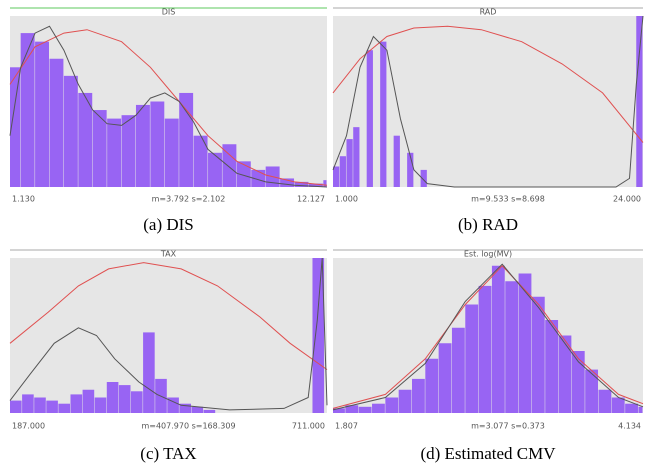 The width and height of the screenshot is (655, 471). Describe the element at coordinates (168, 453) in the screenshot. I see `caption: (c) TAX` at that location.